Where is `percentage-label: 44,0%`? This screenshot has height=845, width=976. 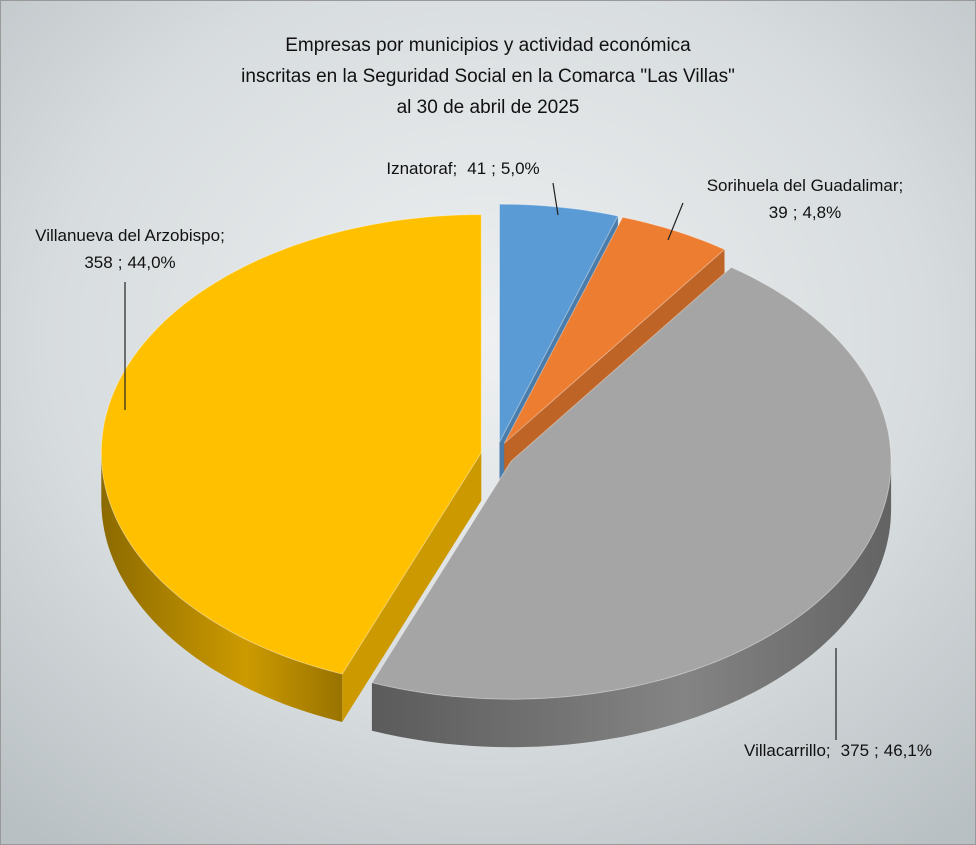 percentage-label: 44,0% is located at coordinates (151, 262).